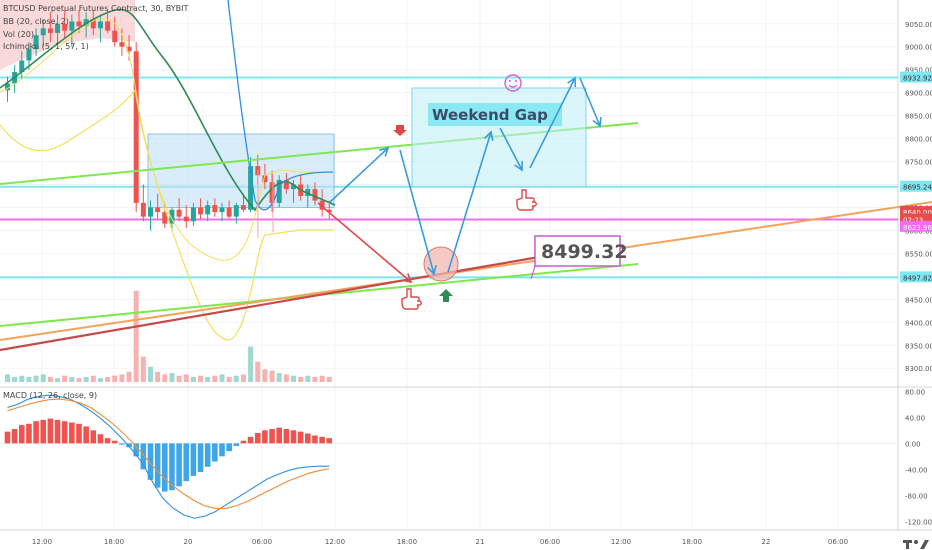  I want to click on ichimoku-cloud, so click(241, 170).